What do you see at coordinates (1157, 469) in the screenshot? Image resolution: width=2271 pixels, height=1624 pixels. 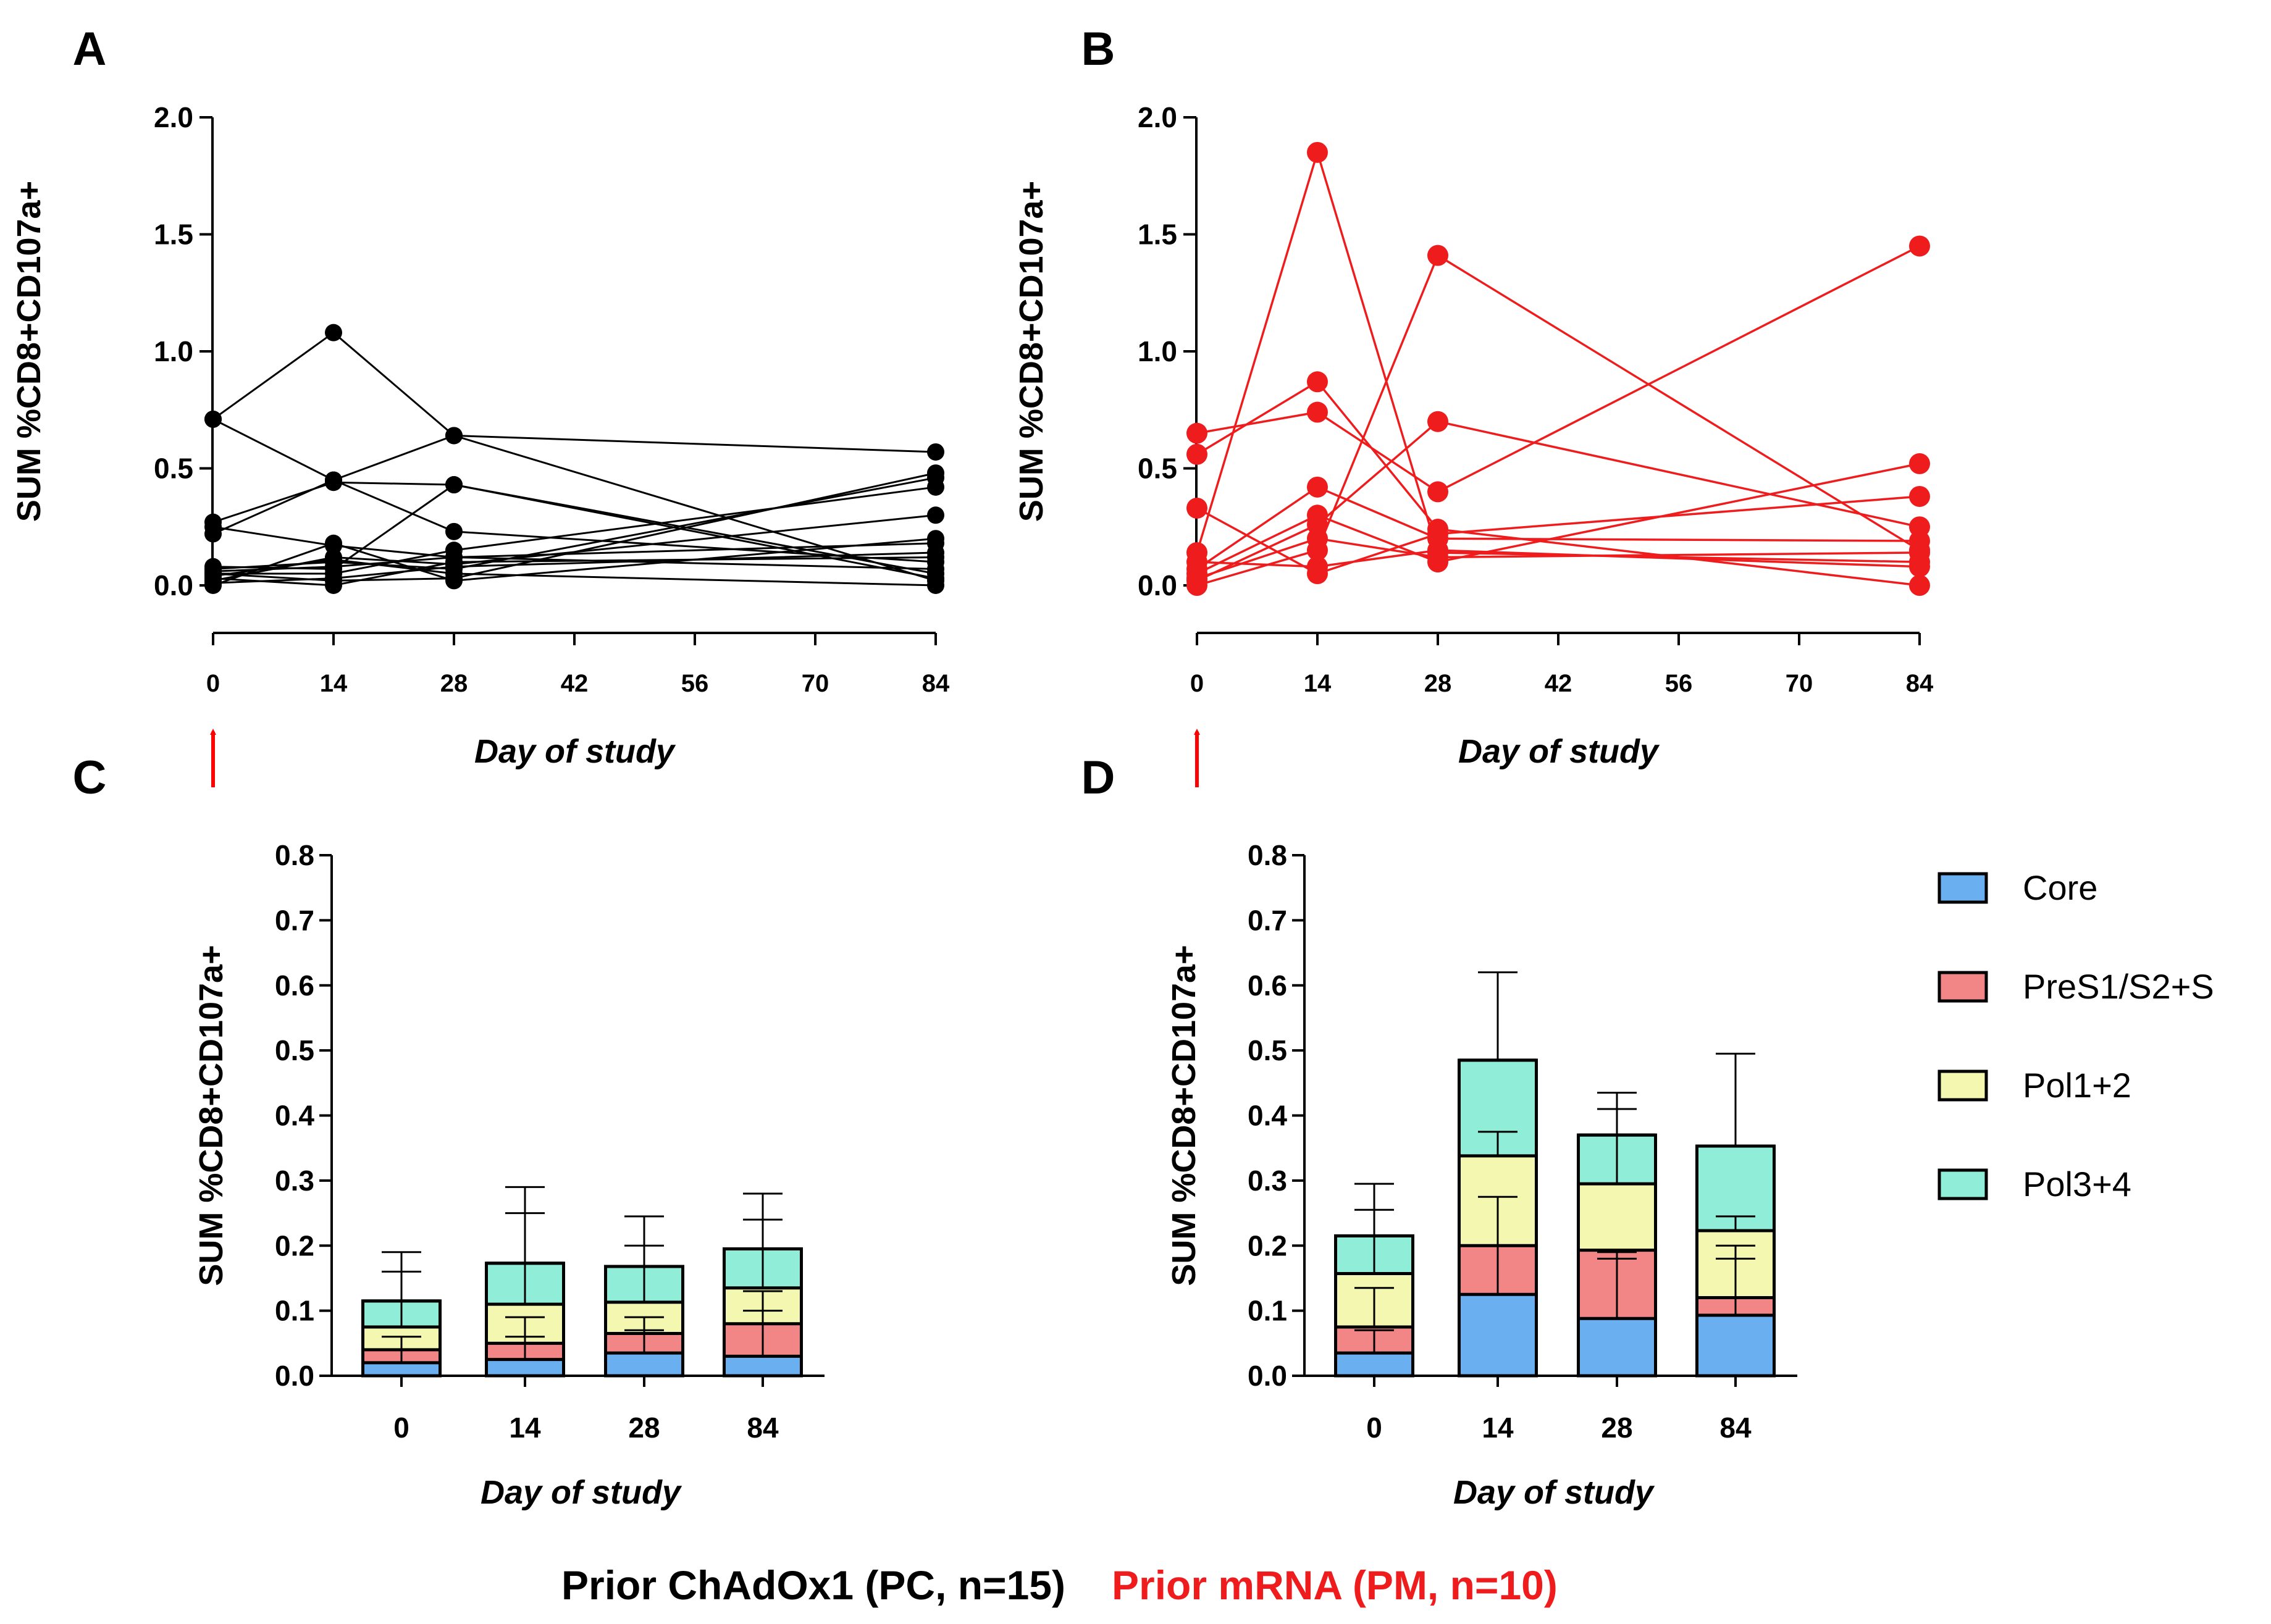 I see `y-tick-label-b: 0.5` at bounding box center [1157, 469].